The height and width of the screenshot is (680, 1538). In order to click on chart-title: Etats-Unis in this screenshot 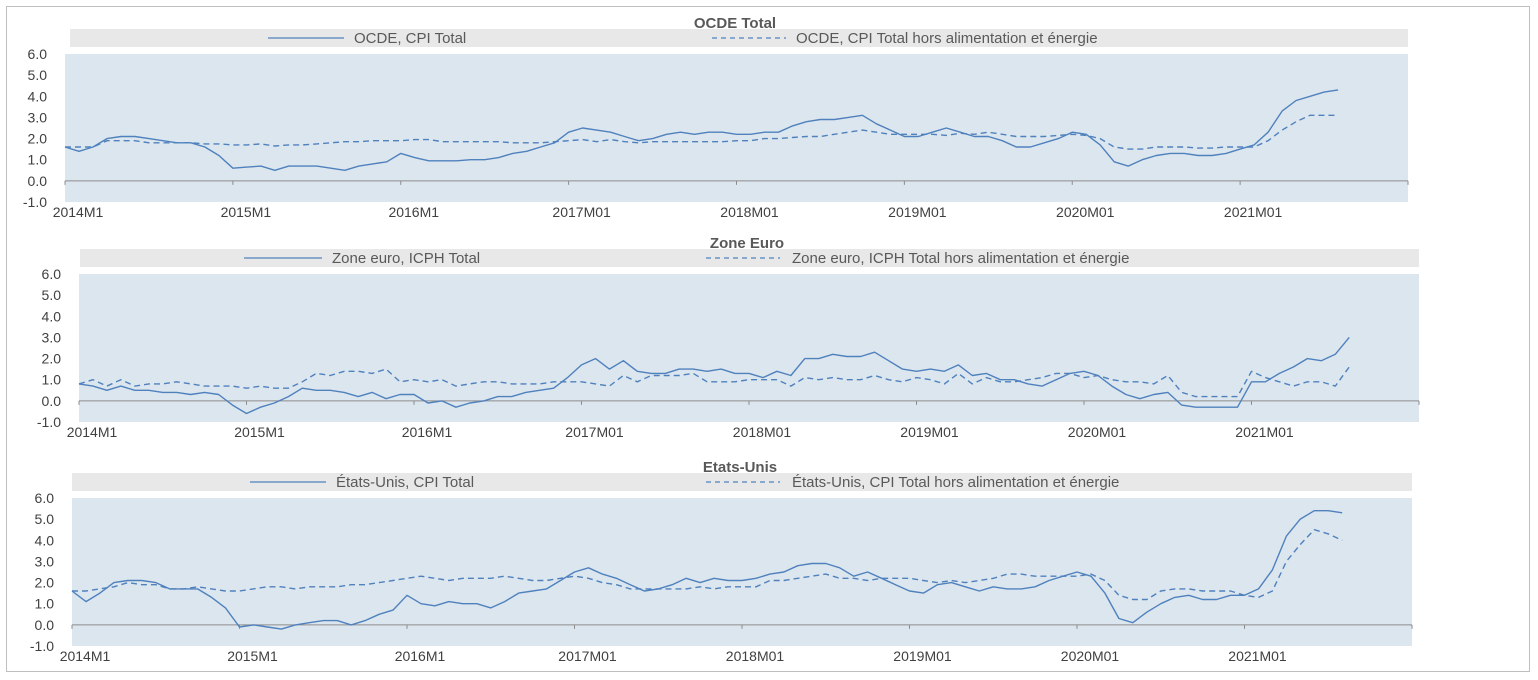, I will do `click(740, 467)`.